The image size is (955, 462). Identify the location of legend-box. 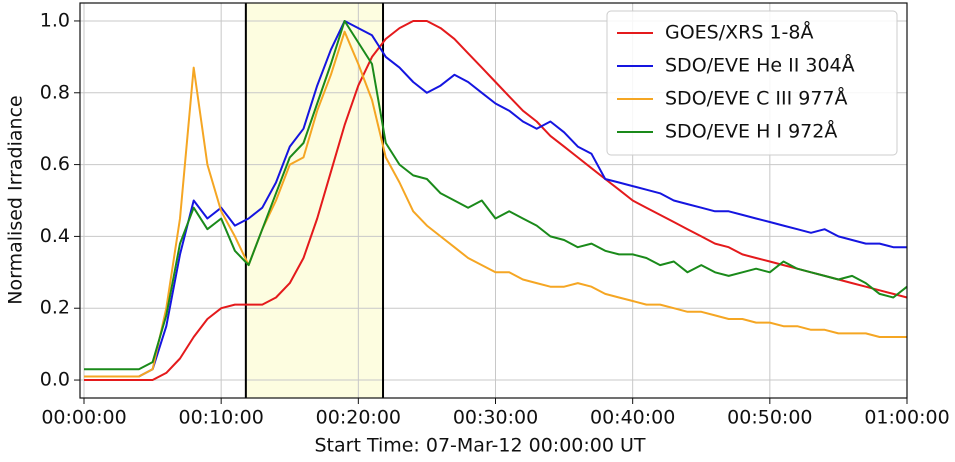
(752, 83).